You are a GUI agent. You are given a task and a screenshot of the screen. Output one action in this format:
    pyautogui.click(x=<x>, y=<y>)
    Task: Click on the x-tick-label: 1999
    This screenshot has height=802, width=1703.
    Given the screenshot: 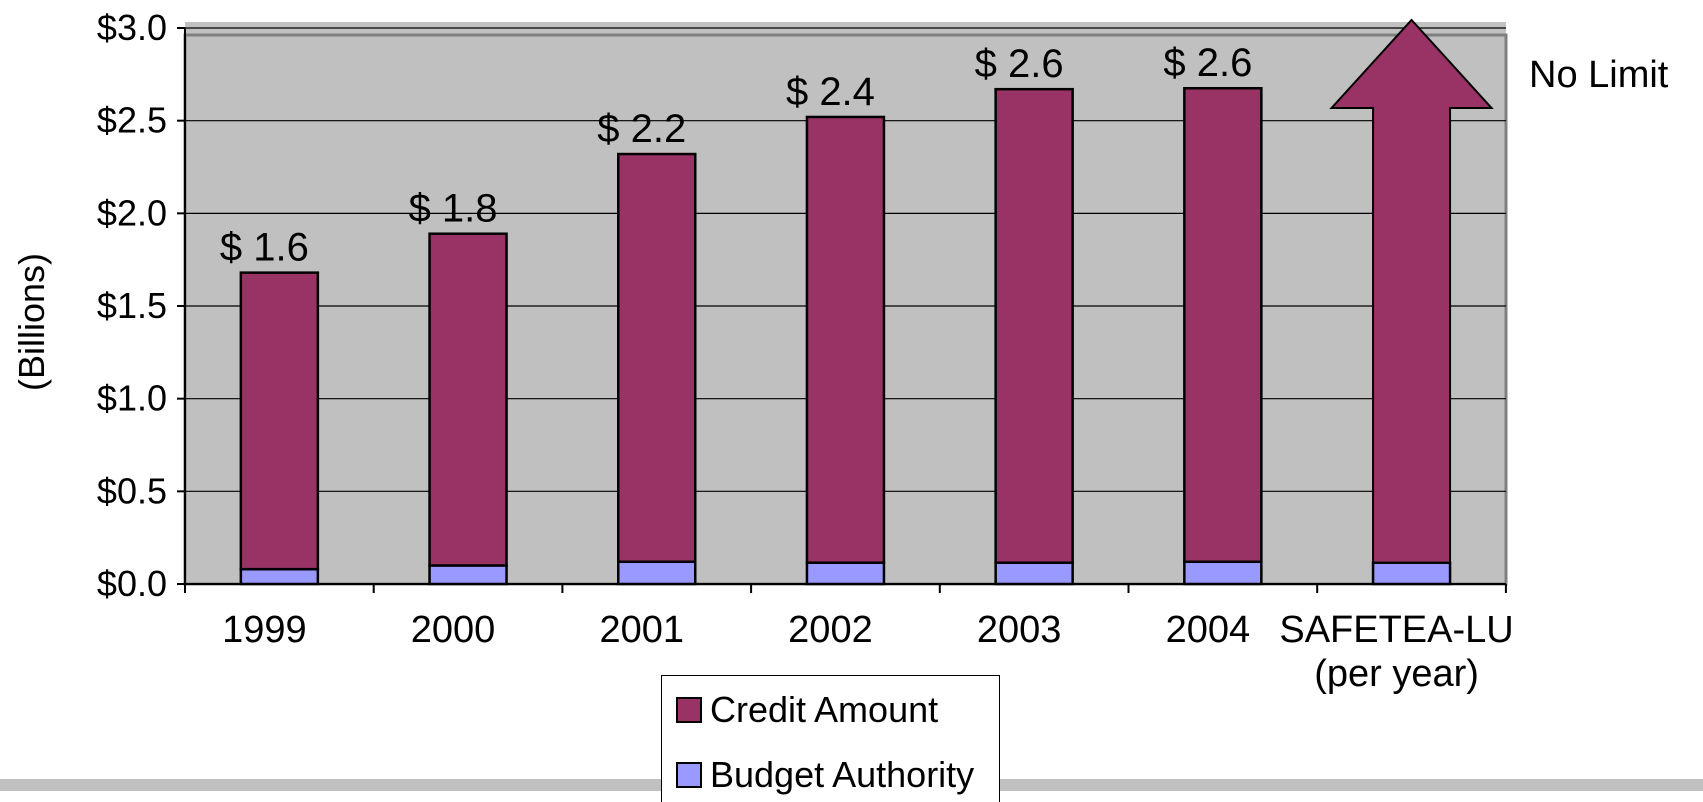 What is the action you would take?
    pyautogui.click(x=264, y=630)
    